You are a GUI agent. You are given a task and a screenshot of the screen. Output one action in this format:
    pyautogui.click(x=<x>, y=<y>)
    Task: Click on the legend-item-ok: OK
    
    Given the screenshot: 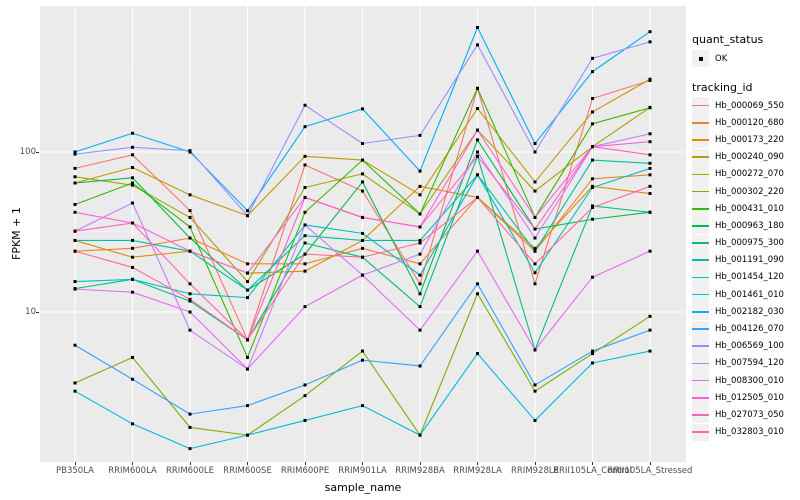 What is the action you would take?
    pyautogui.click(x=745, y=58)
    